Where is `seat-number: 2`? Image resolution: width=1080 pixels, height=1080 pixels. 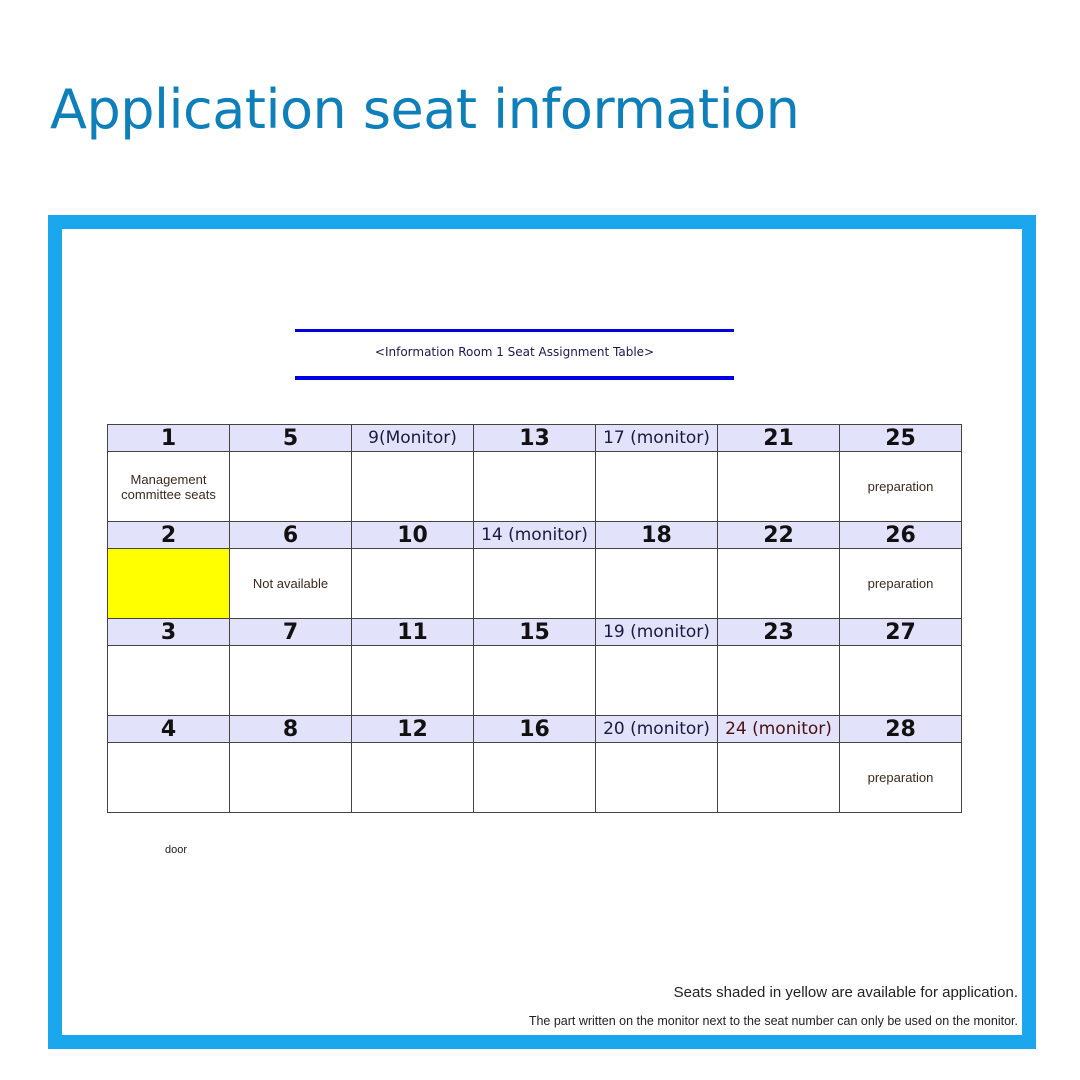 seat-number: 2 is located at coordinates (168, 535).